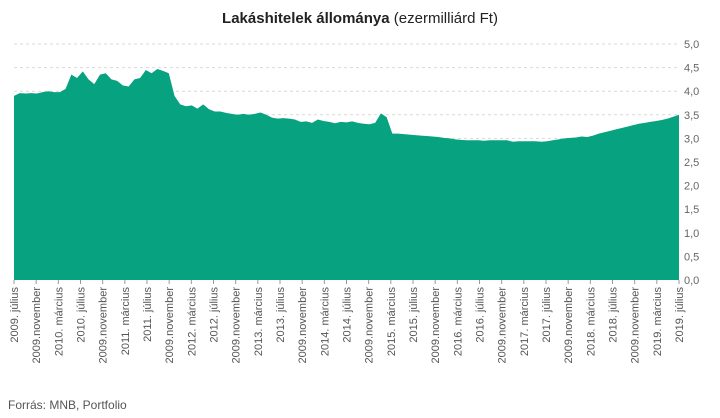 Image resolution: width=720 pixels, height=418 pixels. I want to click on y-tick-label: 2,5, so click(691, 163).